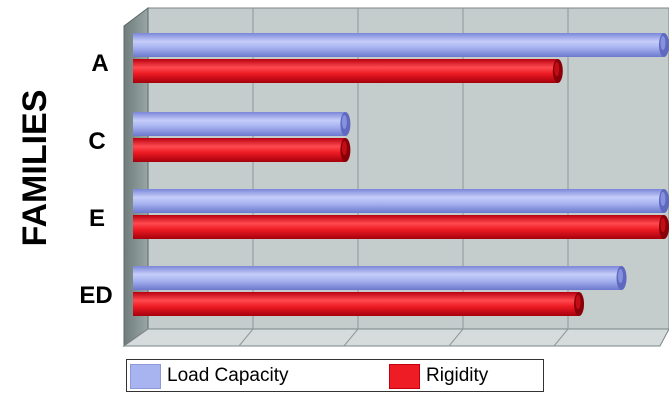 This screenshot has width=669, height=394. What do you see at coordinates (145, 376) in the screenshot?
I see `legend-swatch-load-capacity` at bounding box center [145, 376].